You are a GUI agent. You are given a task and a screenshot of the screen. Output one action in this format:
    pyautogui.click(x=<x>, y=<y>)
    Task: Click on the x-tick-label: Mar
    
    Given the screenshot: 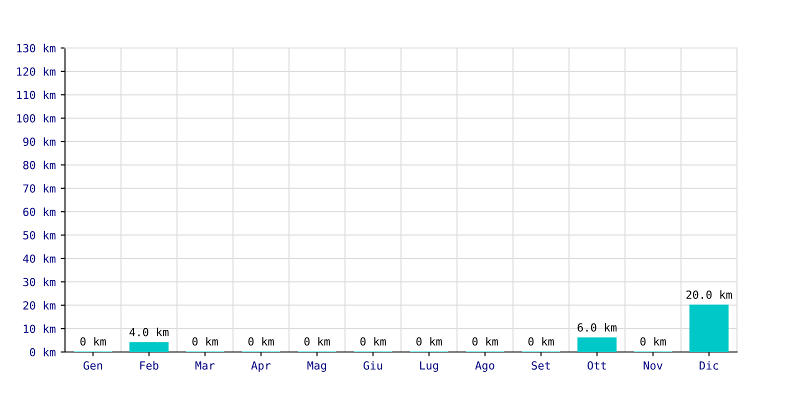 What is the action you would take?
    pyautogui.click(x=205, y=365)
    